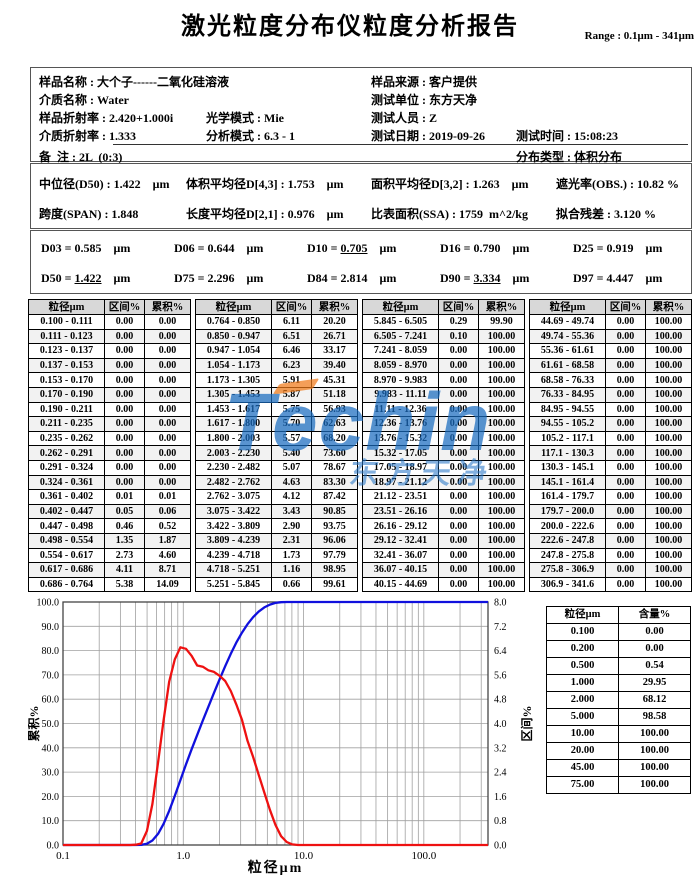  What do you see at coordinates (443, 307) in the screenshot?
I see `table-head: 粒径μm 区间% 累积%` at bounding box center [443, 307].